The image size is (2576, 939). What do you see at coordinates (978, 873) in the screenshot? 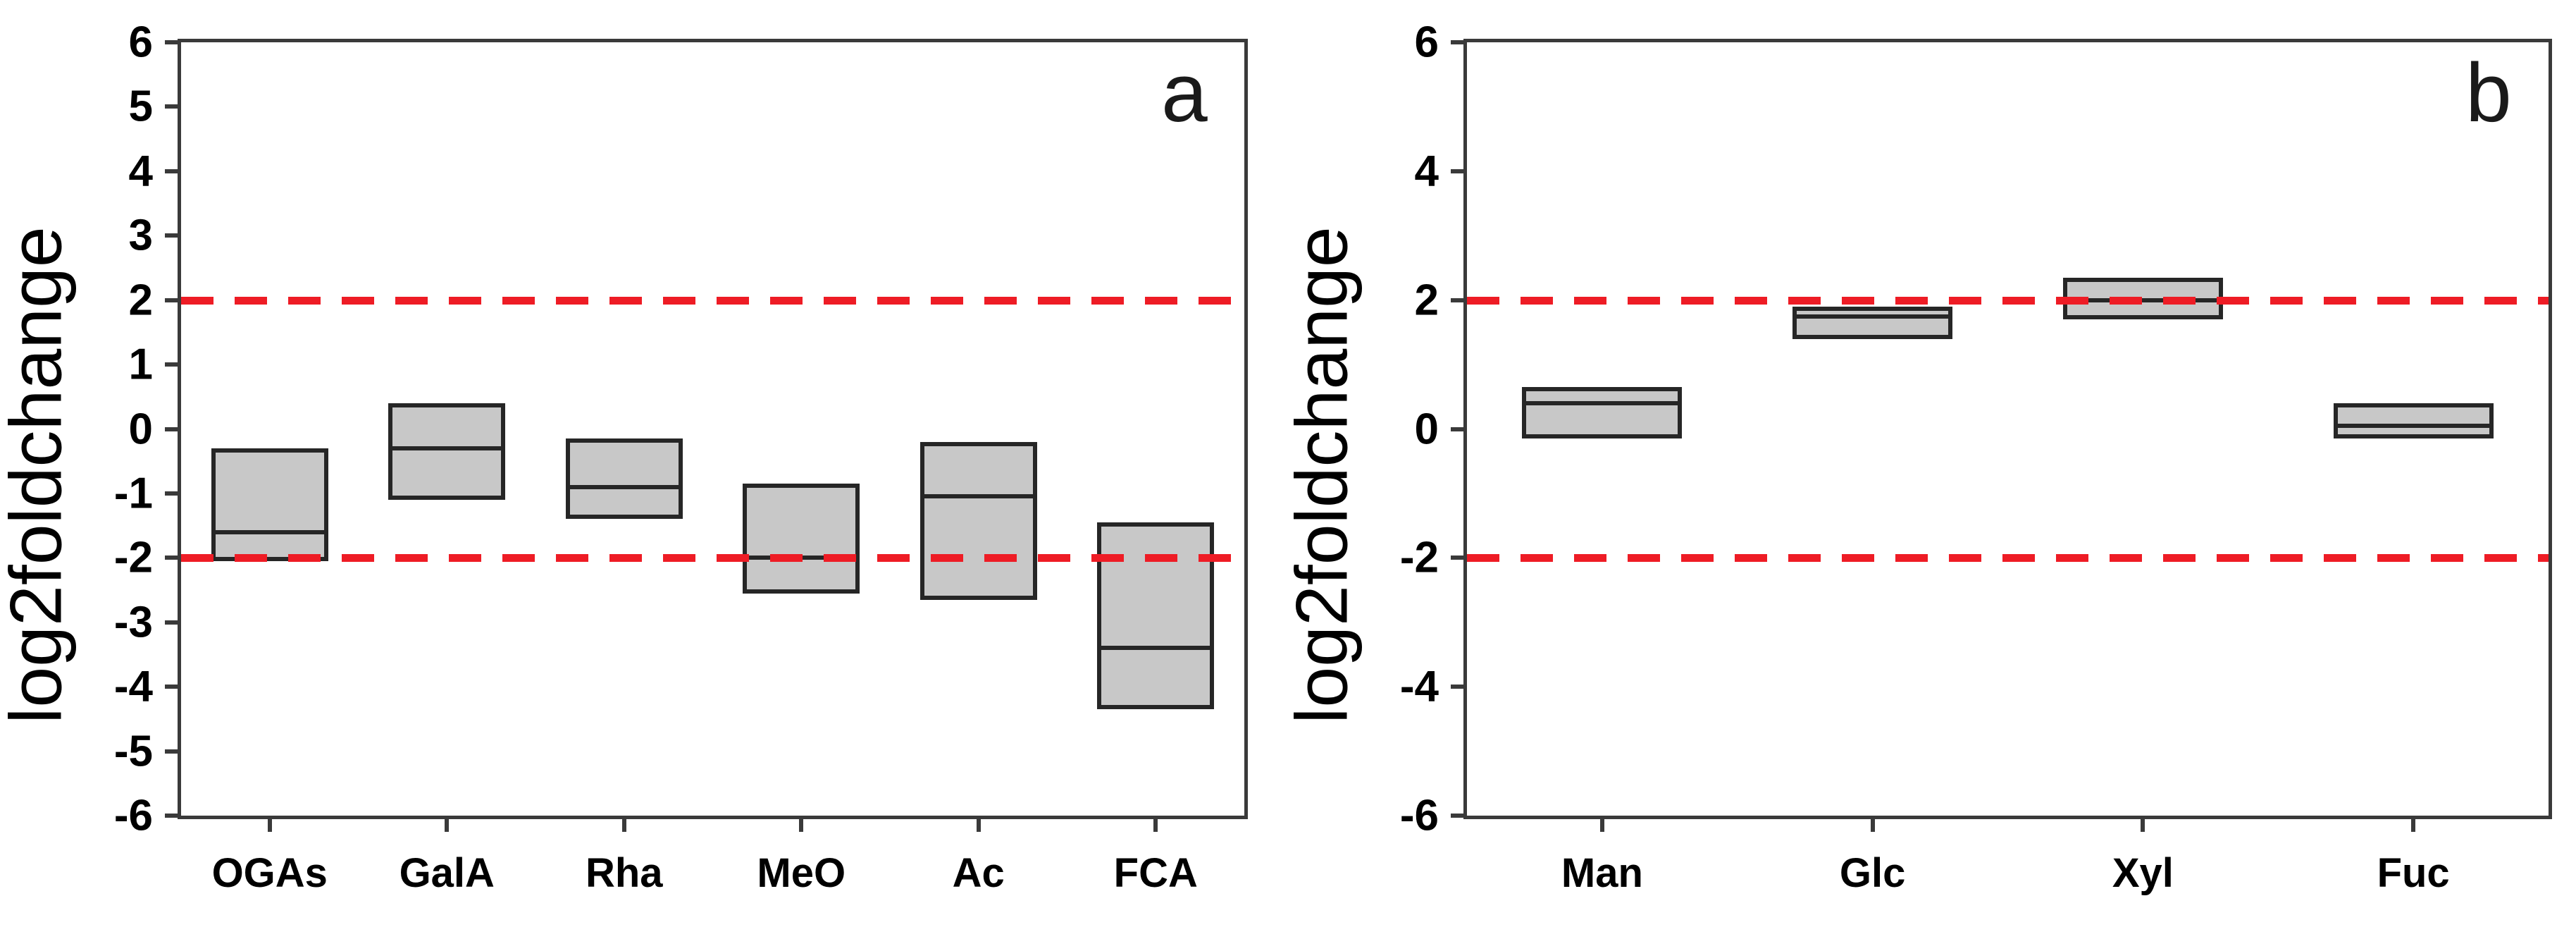
I see `category-label-ac: Ac` at bounding box center [978, 873].